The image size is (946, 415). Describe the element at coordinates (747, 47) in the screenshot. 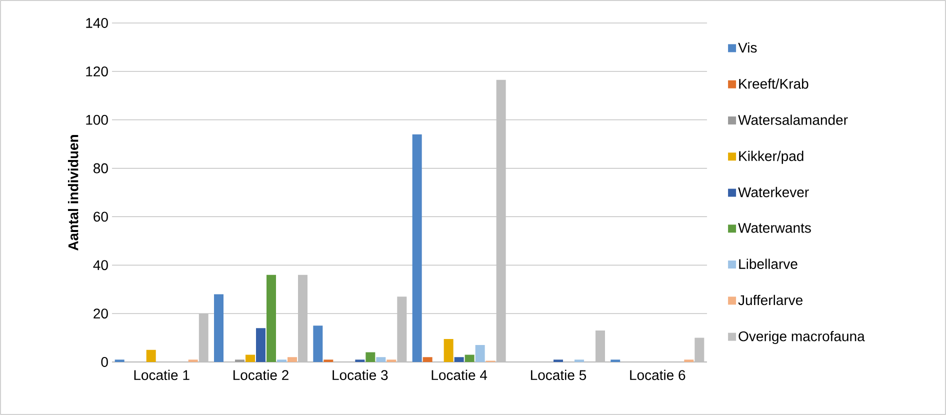

I see `legend-label: Vis` at that location.